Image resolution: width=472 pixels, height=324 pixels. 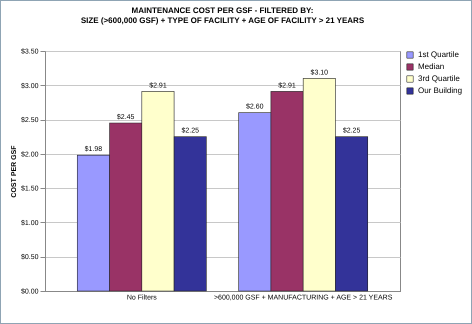 What do you see at coordinates (439, 54) in the screenshot?
I see `legend-label: 1st Quartile` at bounding box center [439, 54].